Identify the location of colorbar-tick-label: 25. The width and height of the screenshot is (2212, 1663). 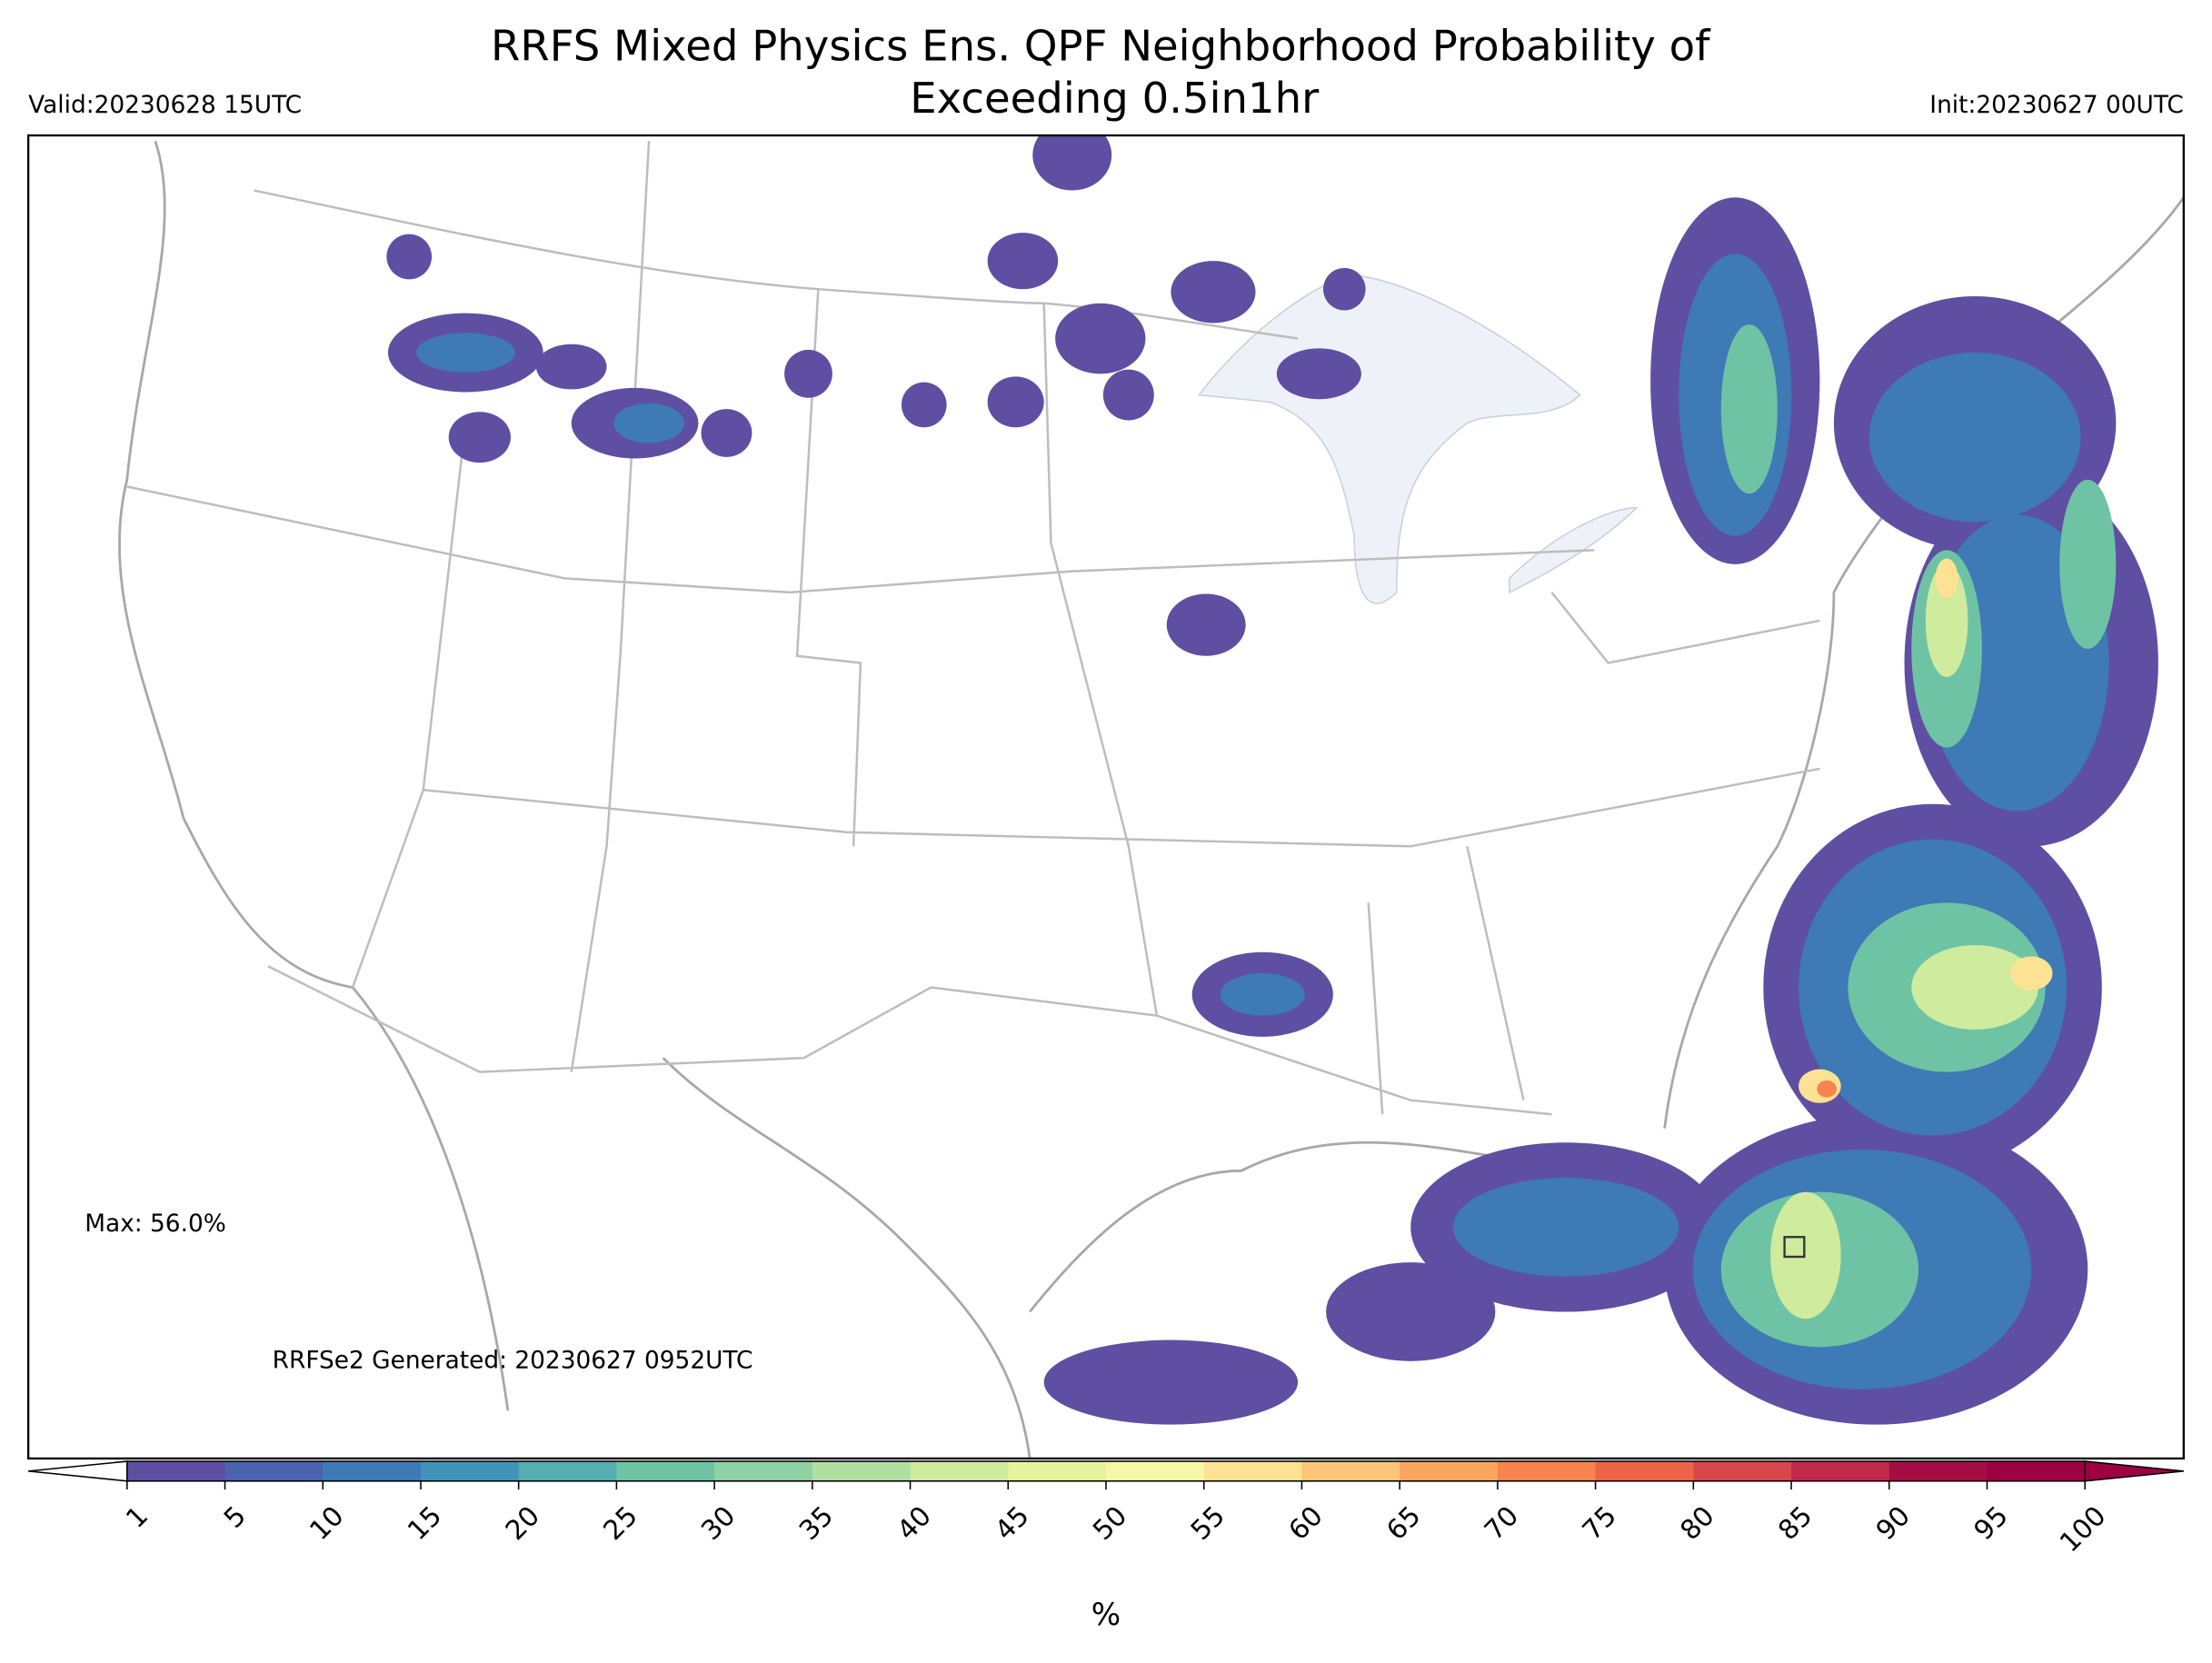
(620, 1523).